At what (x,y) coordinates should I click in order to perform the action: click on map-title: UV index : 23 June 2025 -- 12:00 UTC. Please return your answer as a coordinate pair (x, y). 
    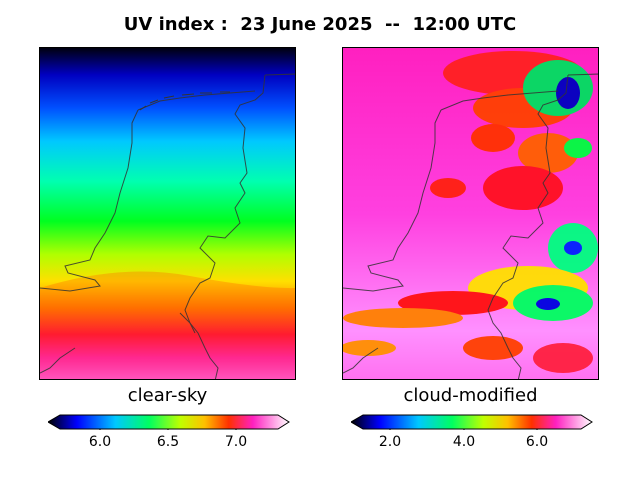
    Looking at the image, I should click on (320, 24).